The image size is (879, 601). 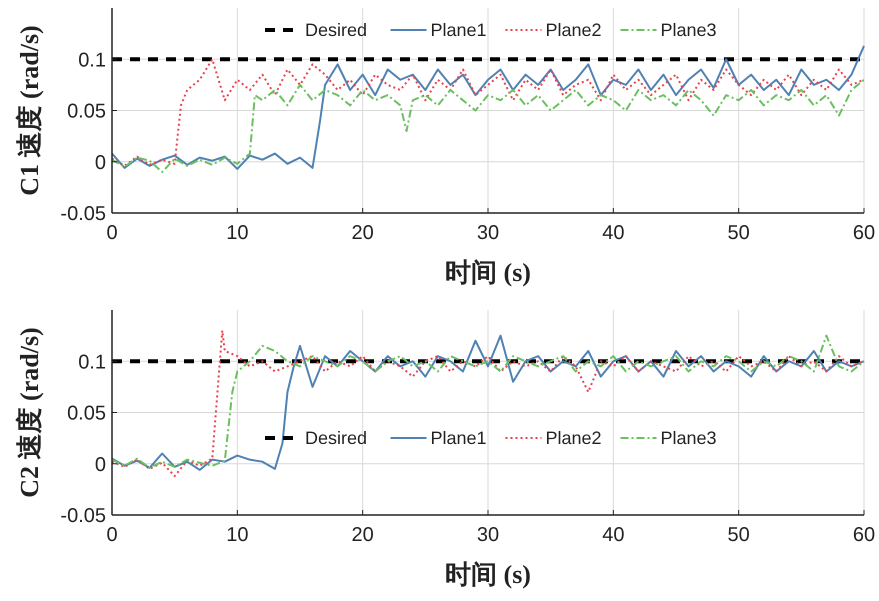 I want to click on line-series, so click(x=488, y=125).